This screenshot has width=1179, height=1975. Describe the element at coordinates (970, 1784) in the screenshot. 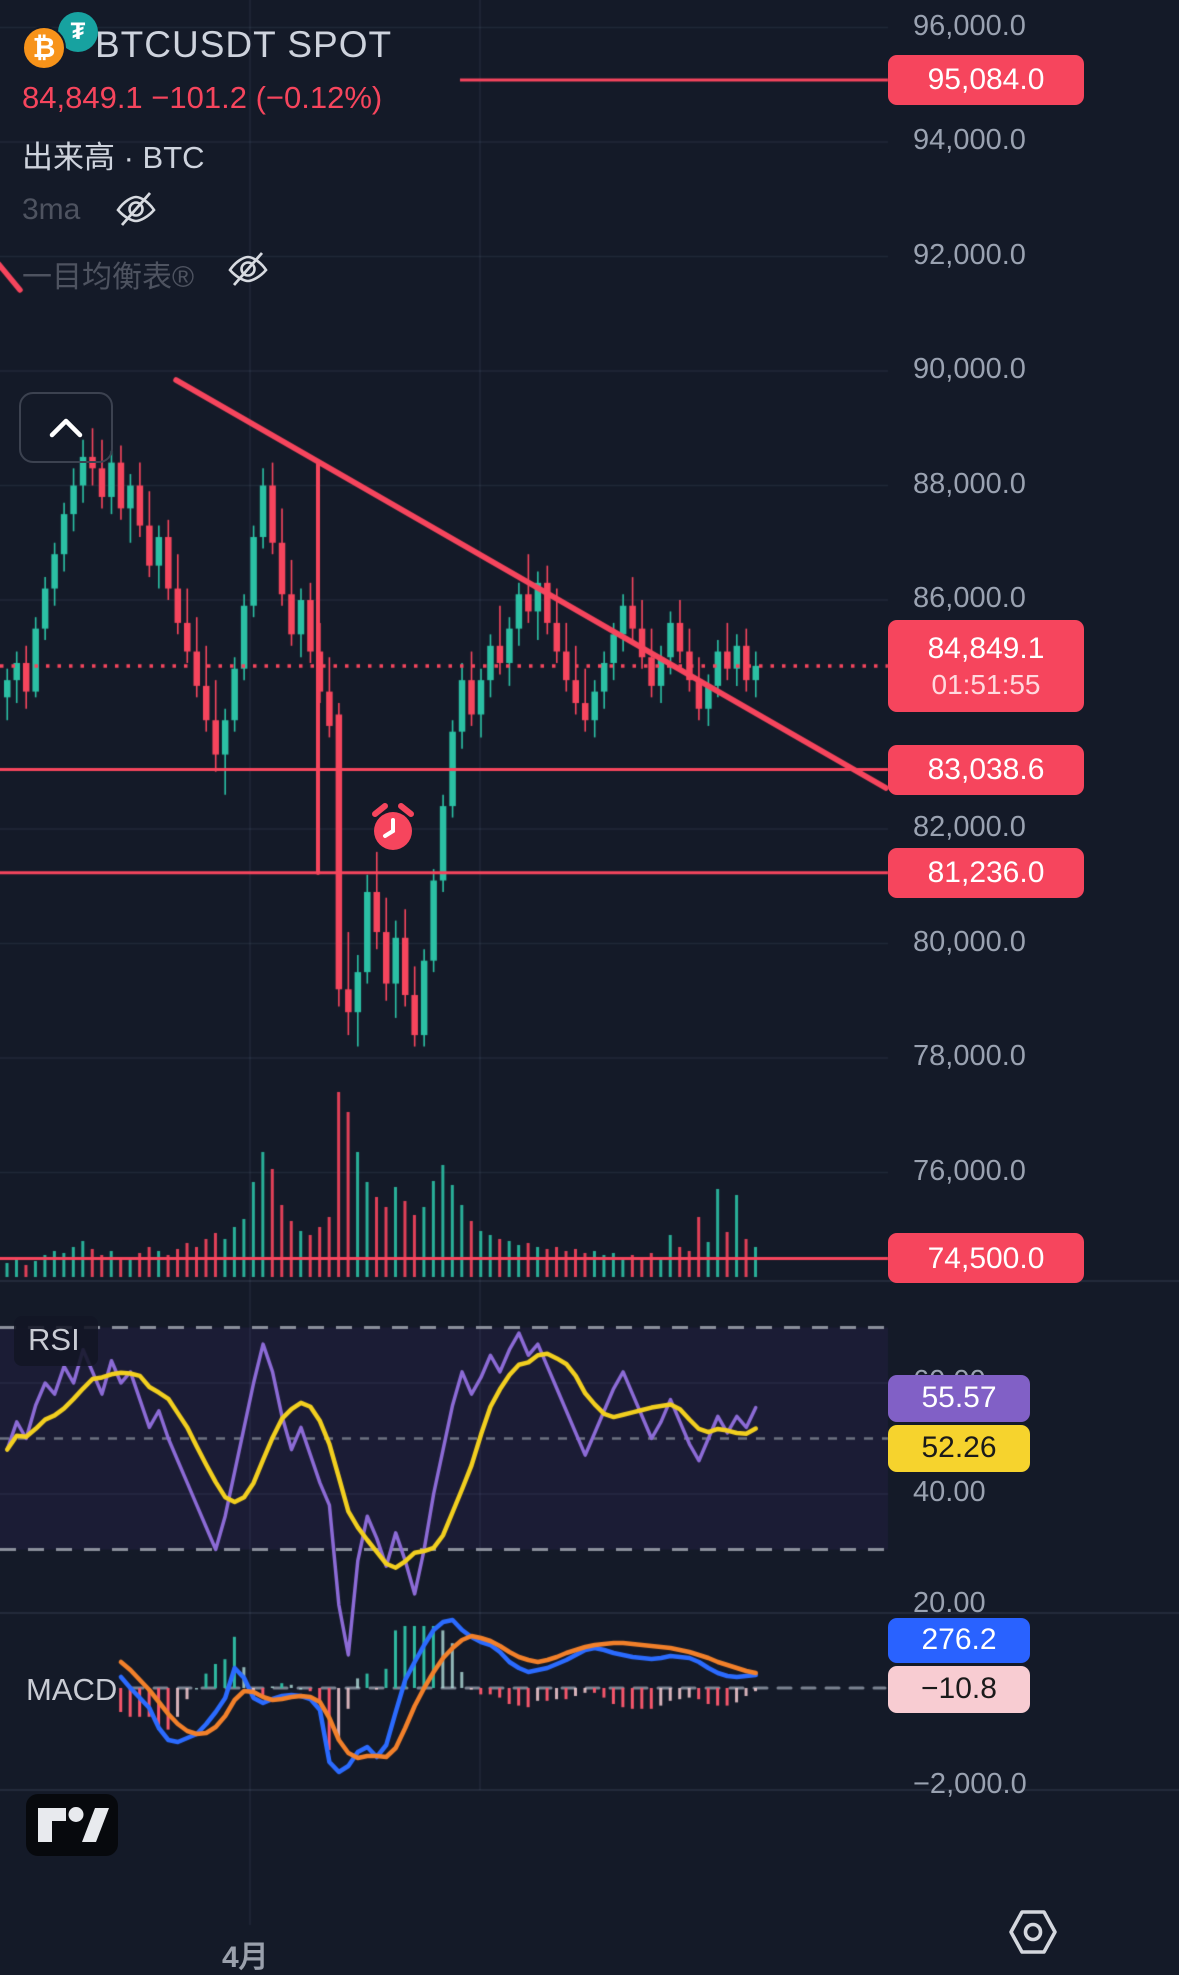

I see `macd-axis-tick: −2,000.0` at that location.